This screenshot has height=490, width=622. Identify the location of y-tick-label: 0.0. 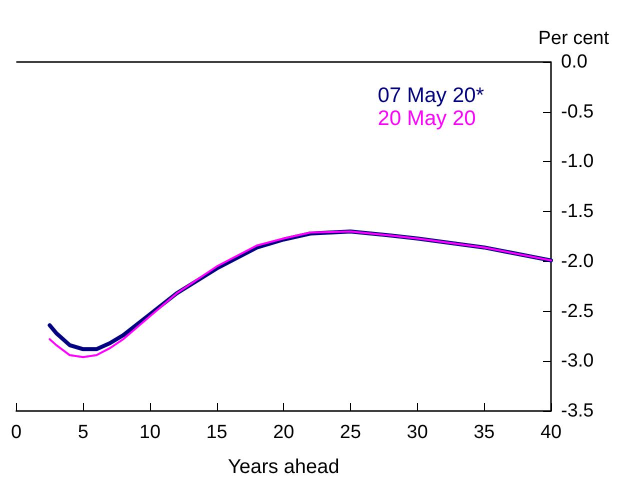
(574, 62).